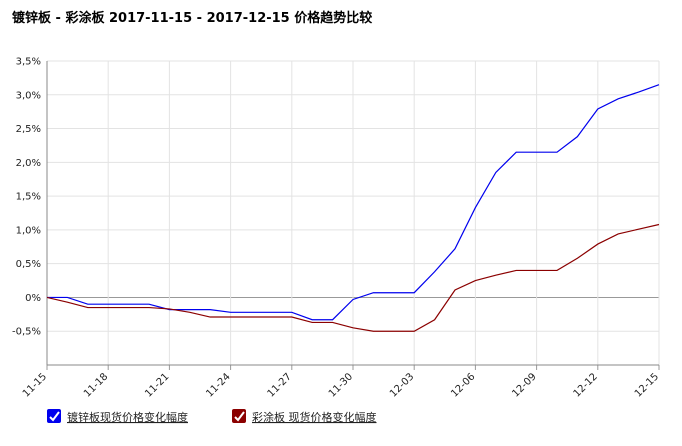 This screenshot has width=682, height=446. What do you see at coordinates (28, 264) in the screenshot?
I see `y-tick-label: 0,5%` at bounding box center [28, 264].